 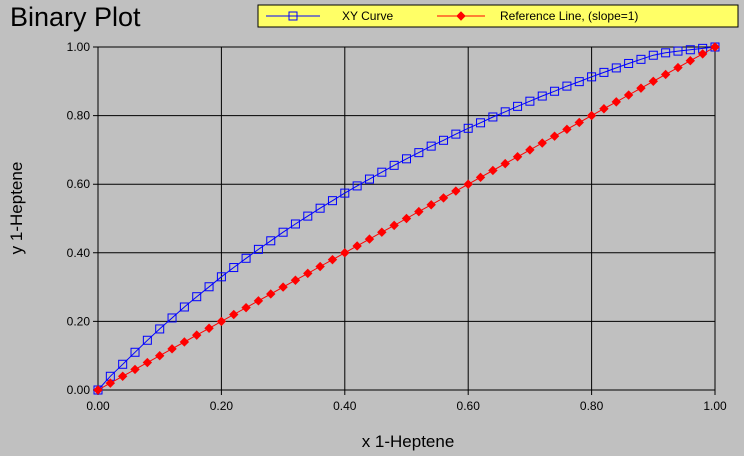 What do you see at coordinates (367, 16) in the screenshot?
I see `legend-label-xy-curve: XY Curve` at bounding box center [367, 16].